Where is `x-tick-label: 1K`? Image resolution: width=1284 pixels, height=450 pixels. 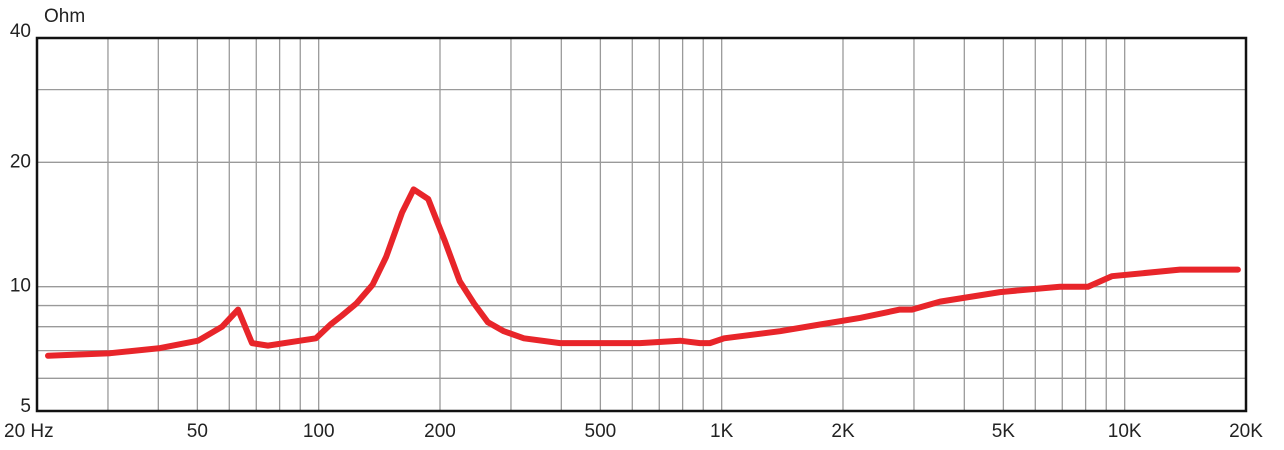 x-tick-label: 1K is located at coordinates (722, 431).